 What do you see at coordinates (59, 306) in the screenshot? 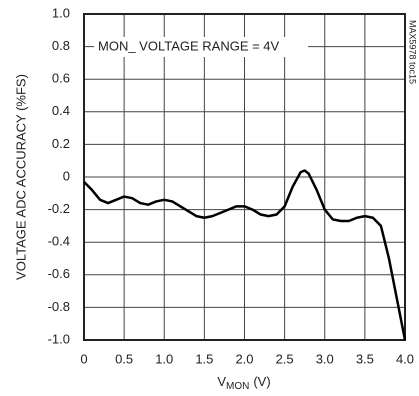
I see `y-tick-label: -0.8` at bounding box center [59, 306].